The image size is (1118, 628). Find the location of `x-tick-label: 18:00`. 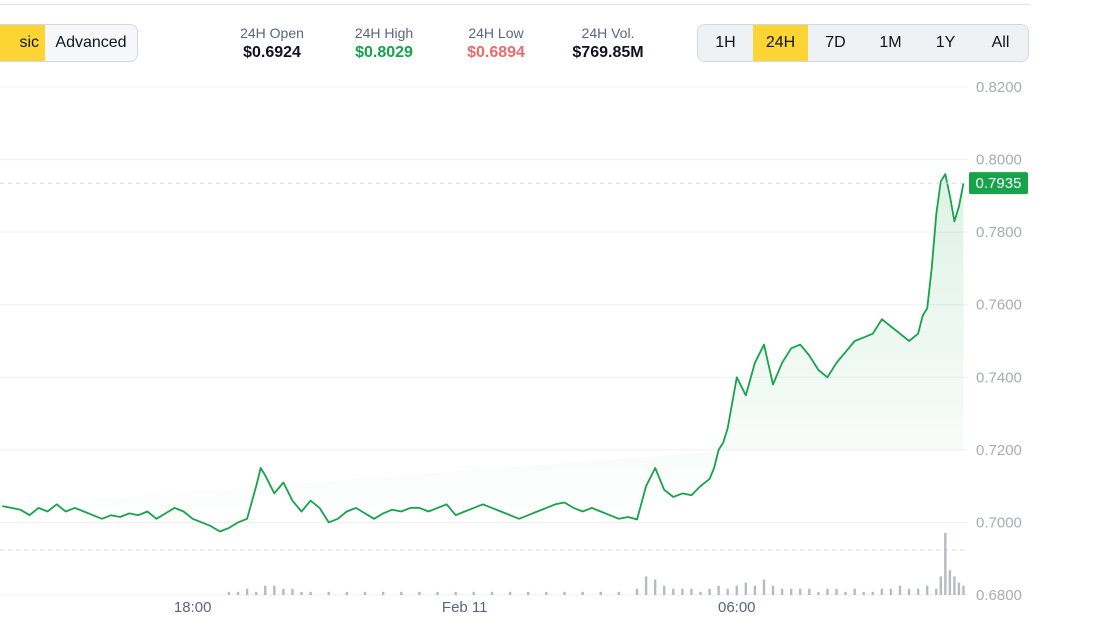

x-tick-label: 18:00 is located at coordinates (193, 607).